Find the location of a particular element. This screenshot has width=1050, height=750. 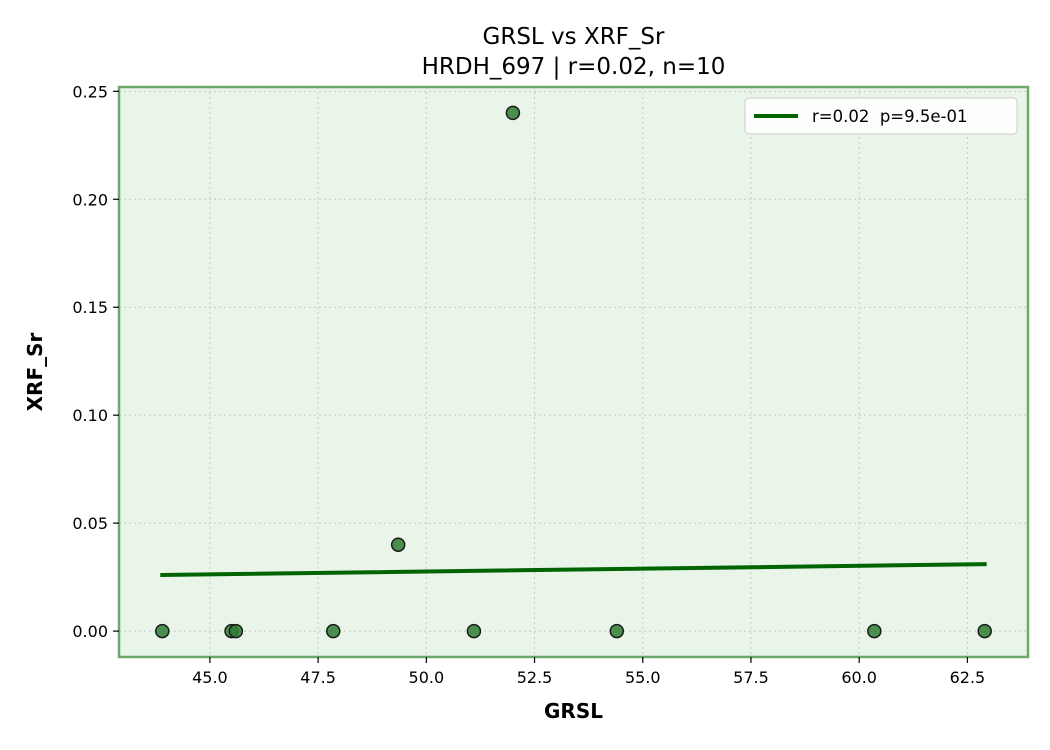

x-tick-label: 50.0 is located at coordinates (427, 677).